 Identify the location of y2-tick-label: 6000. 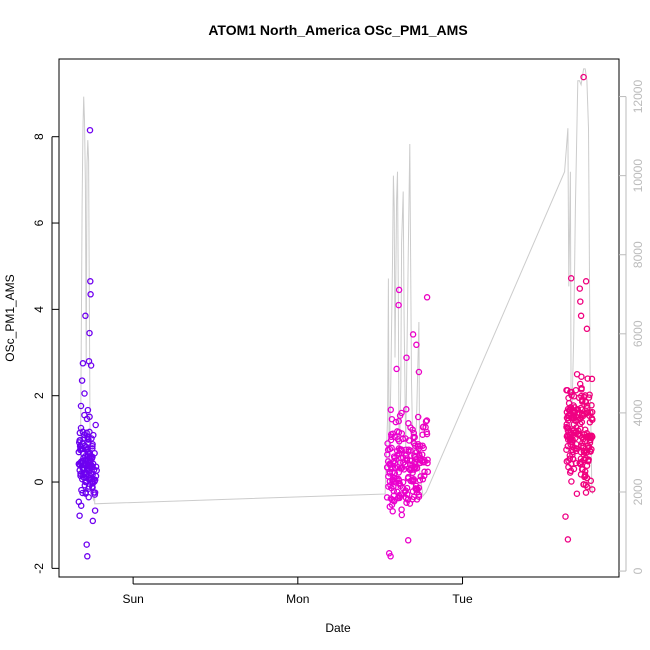
(638, 333).